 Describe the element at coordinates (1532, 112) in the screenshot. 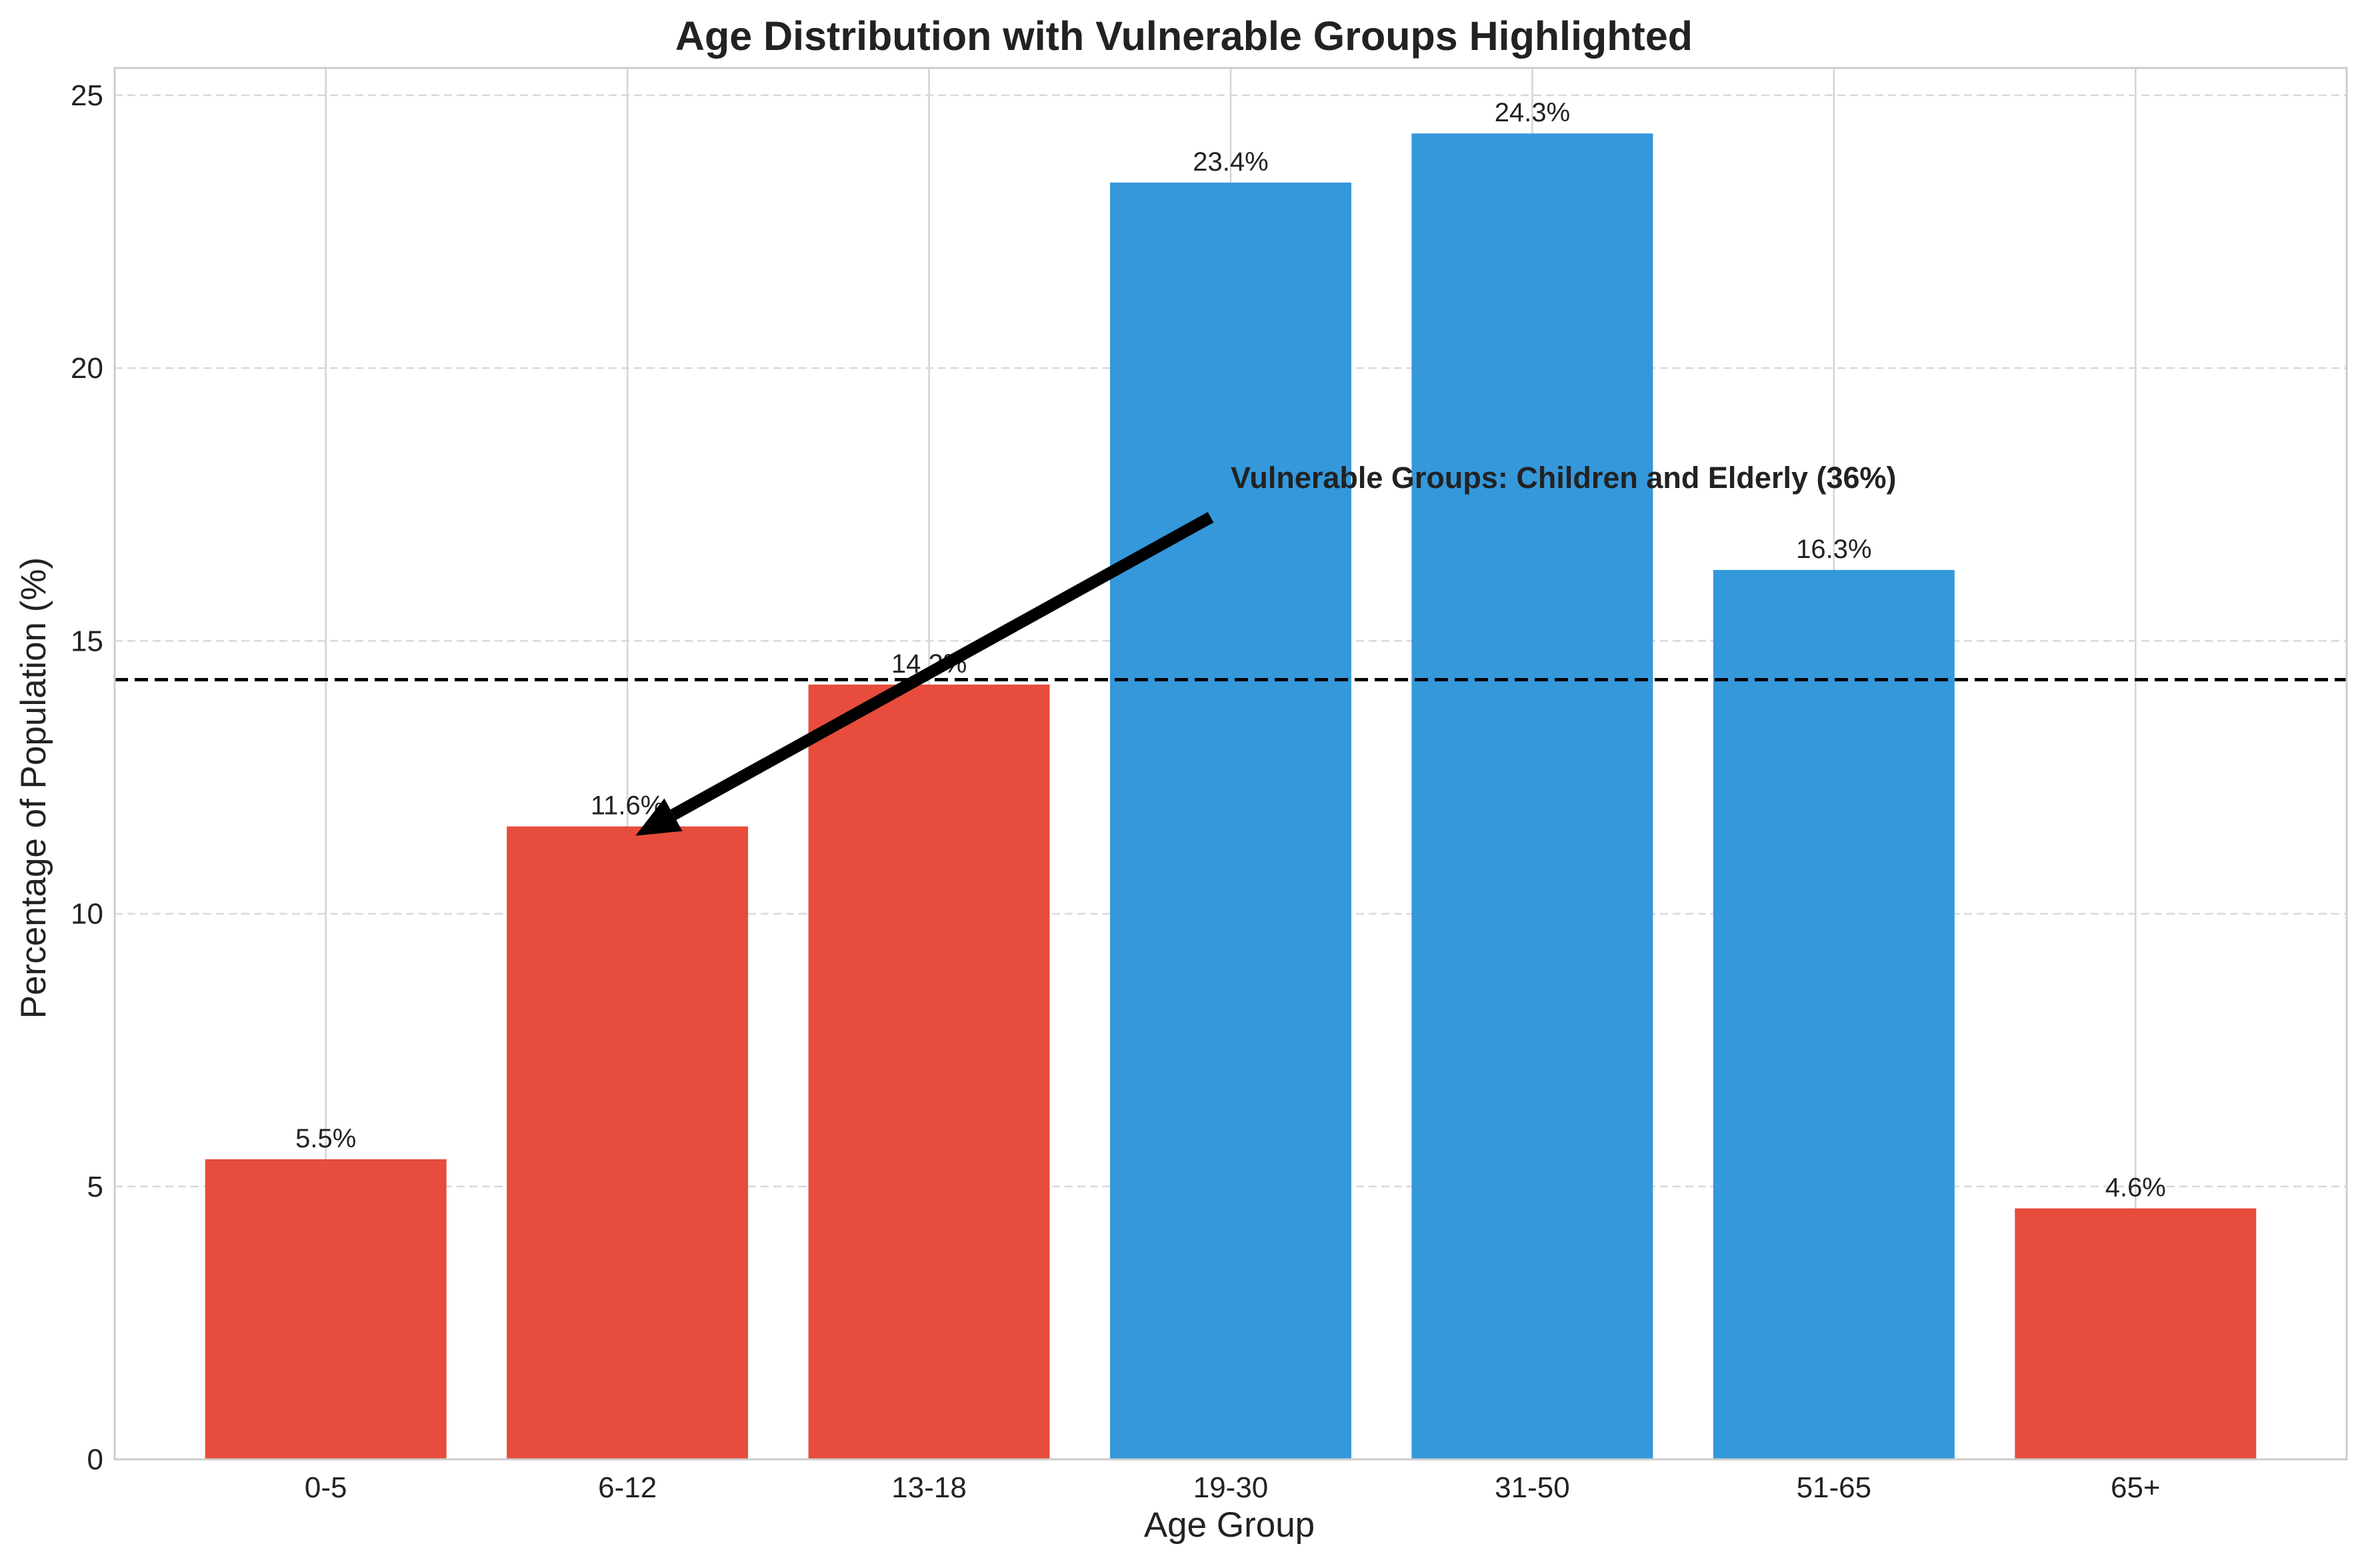

I see `data-label-31-50: 24.3%` at that location.